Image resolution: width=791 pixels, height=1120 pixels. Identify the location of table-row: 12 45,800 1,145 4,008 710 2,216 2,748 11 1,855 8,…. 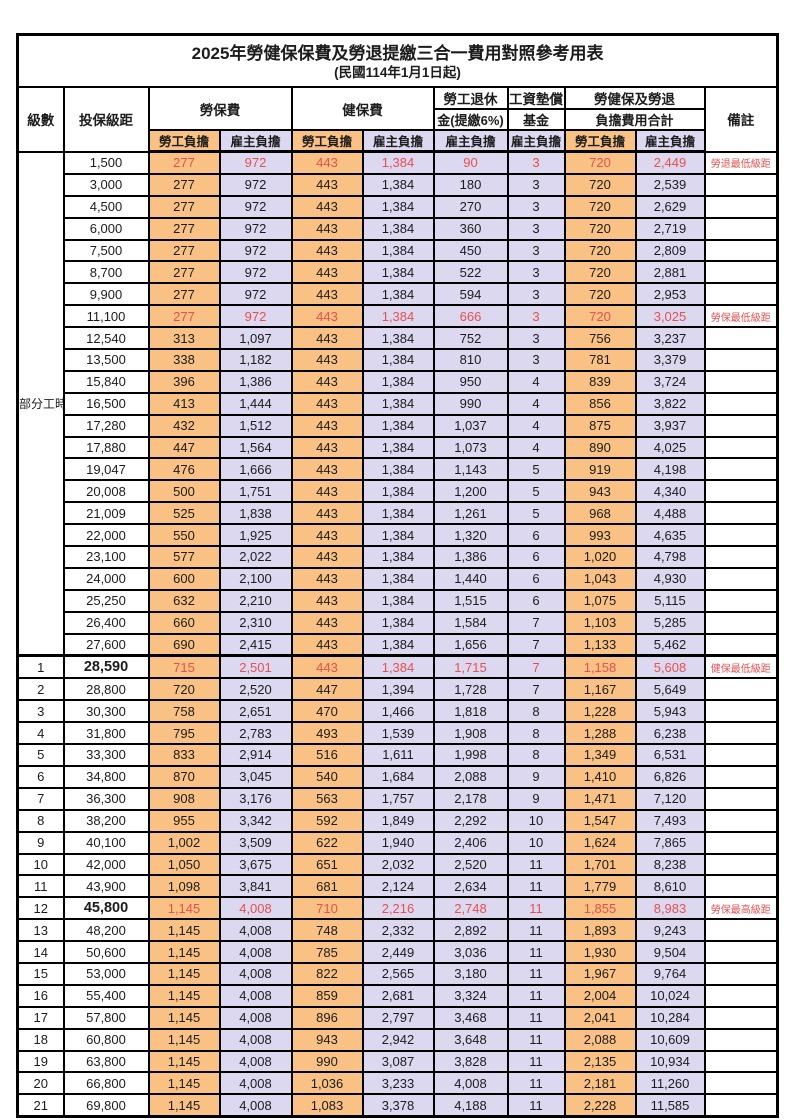
(397, 908).